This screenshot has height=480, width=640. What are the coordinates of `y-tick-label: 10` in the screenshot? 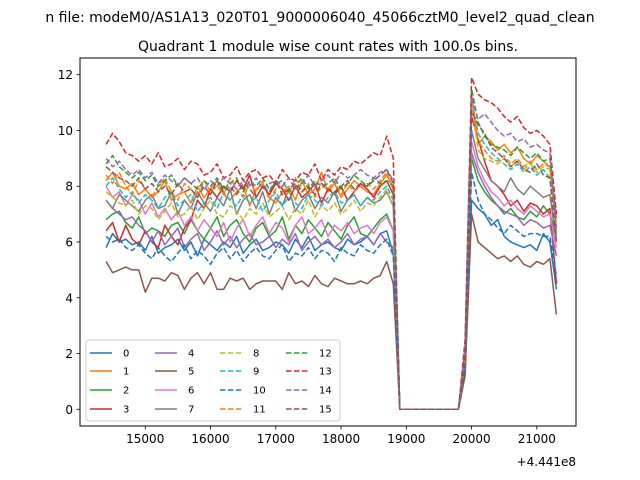 It's located at (65, 131).